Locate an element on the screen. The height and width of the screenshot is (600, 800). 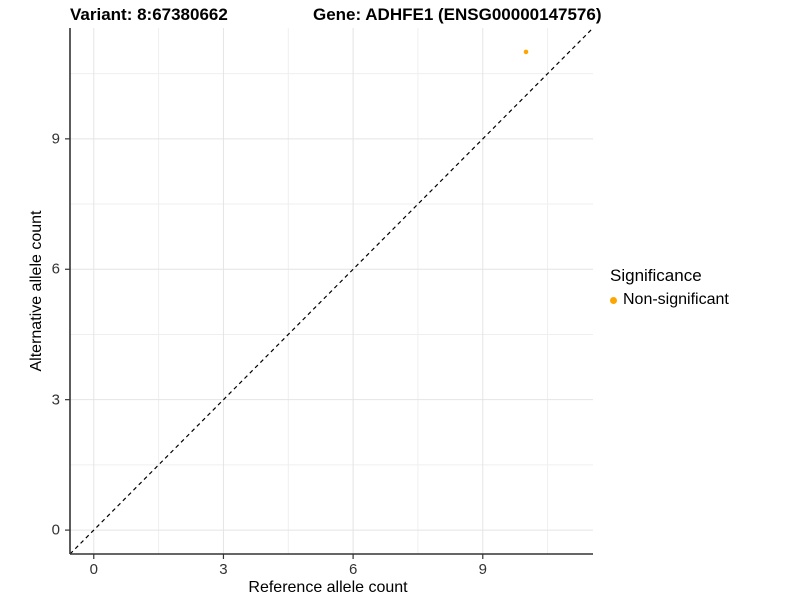
legend-point-icon is located at coordinates (613, 300).